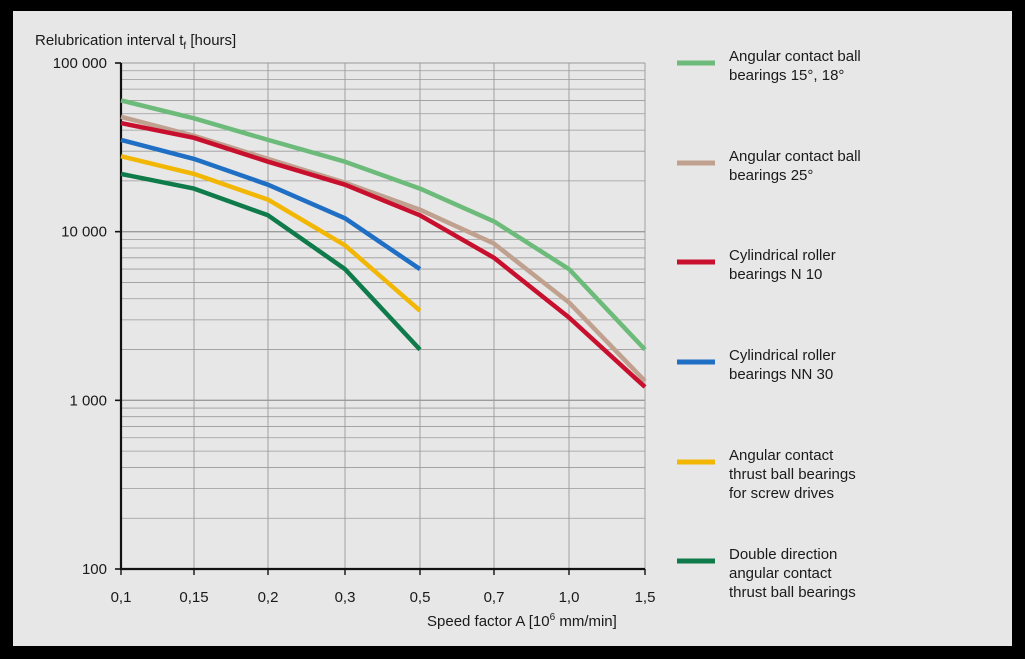  What do you see at coordinates (193, 597) in the screenshot?
I see `x-tick-label: 0,15` at bounding box center [193, 597].